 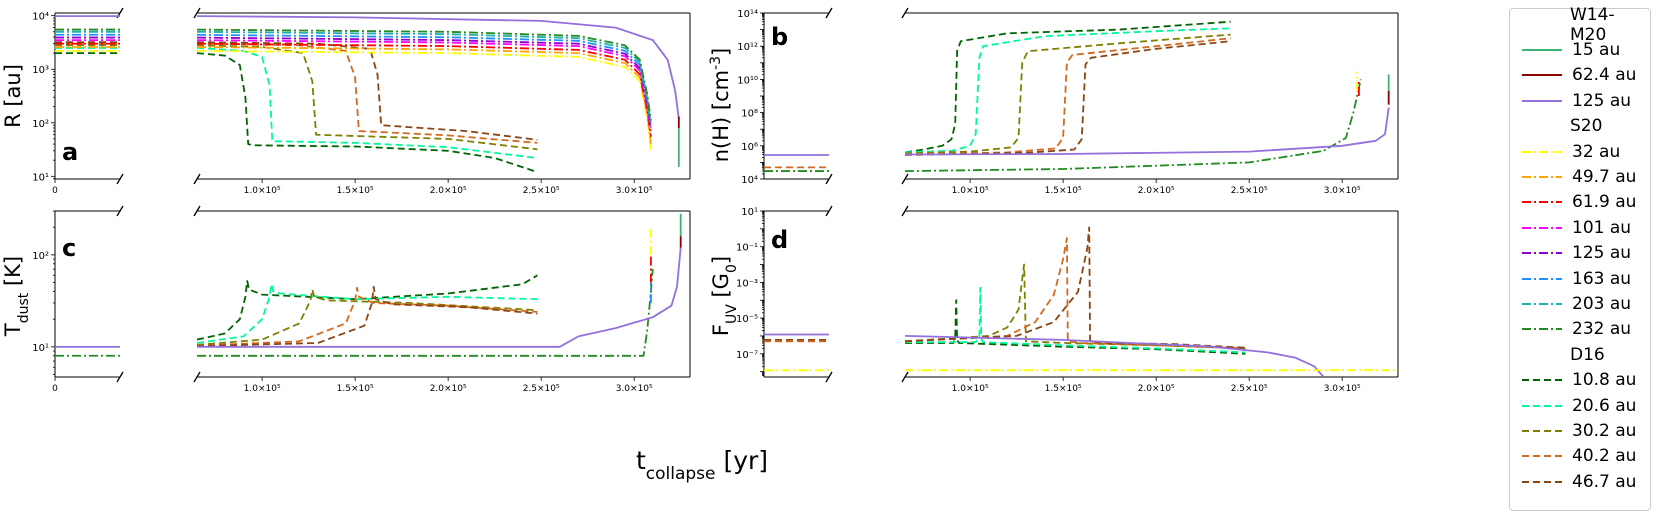 I want to click on legend-entry: 15 au, so click(x=1580, y=49).